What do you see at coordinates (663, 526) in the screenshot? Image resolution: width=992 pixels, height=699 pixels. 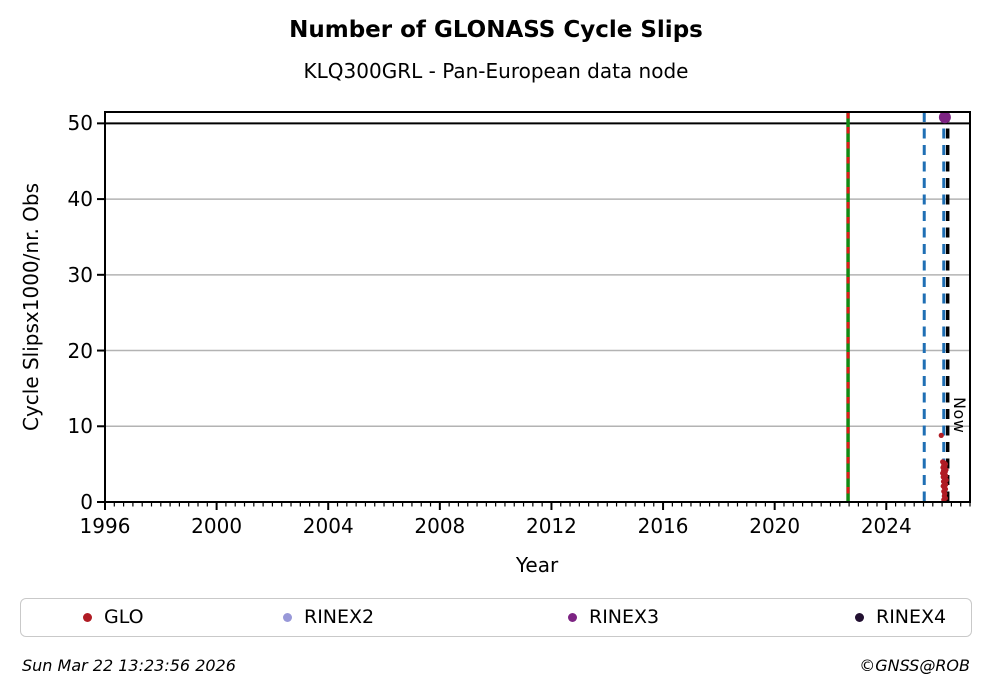 I see `x-tick-label: 2016` at bounding box center [663, 526].